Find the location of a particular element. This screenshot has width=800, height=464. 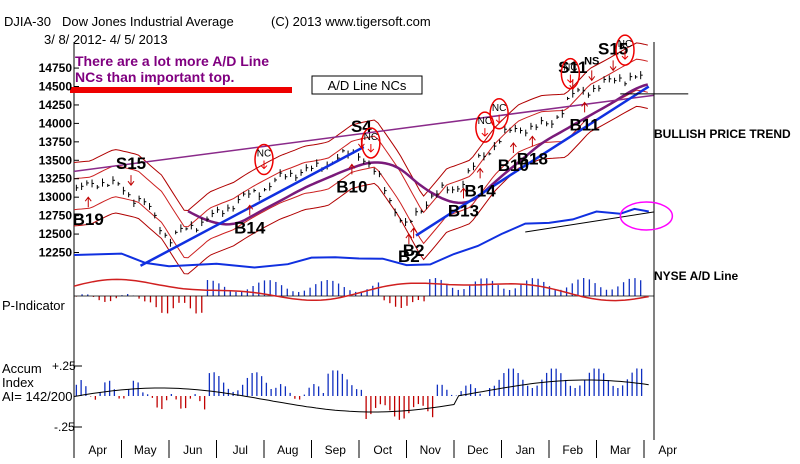

y-tick-label: 12750 is located at coordinates (56, 216).